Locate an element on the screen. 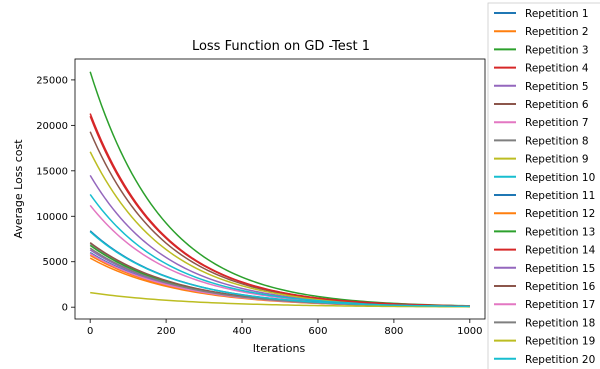 This screenshot has height=369, width=600. x-tick-label: 400 is located at coordinates (241, 331).